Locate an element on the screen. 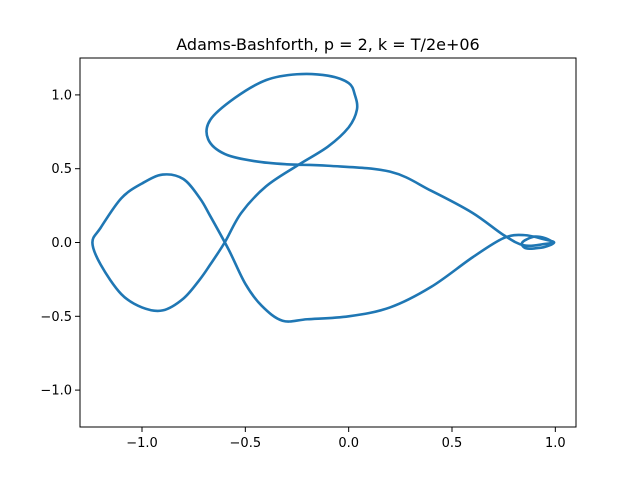 The image size is (640, 480). x-tick-label: 0.5 is located at coordinates (452, 443).